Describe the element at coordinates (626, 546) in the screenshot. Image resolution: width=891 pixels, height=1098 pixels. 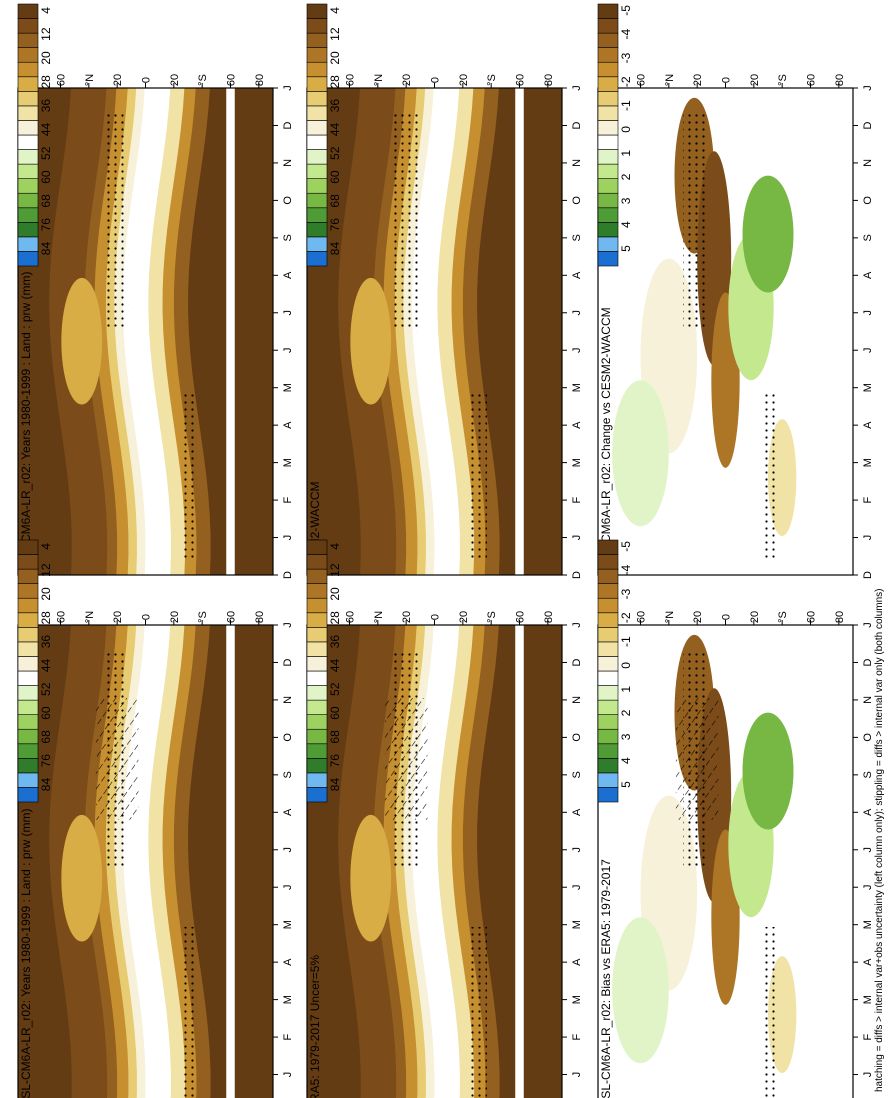
I see `colorbar-label: -5` at that location.